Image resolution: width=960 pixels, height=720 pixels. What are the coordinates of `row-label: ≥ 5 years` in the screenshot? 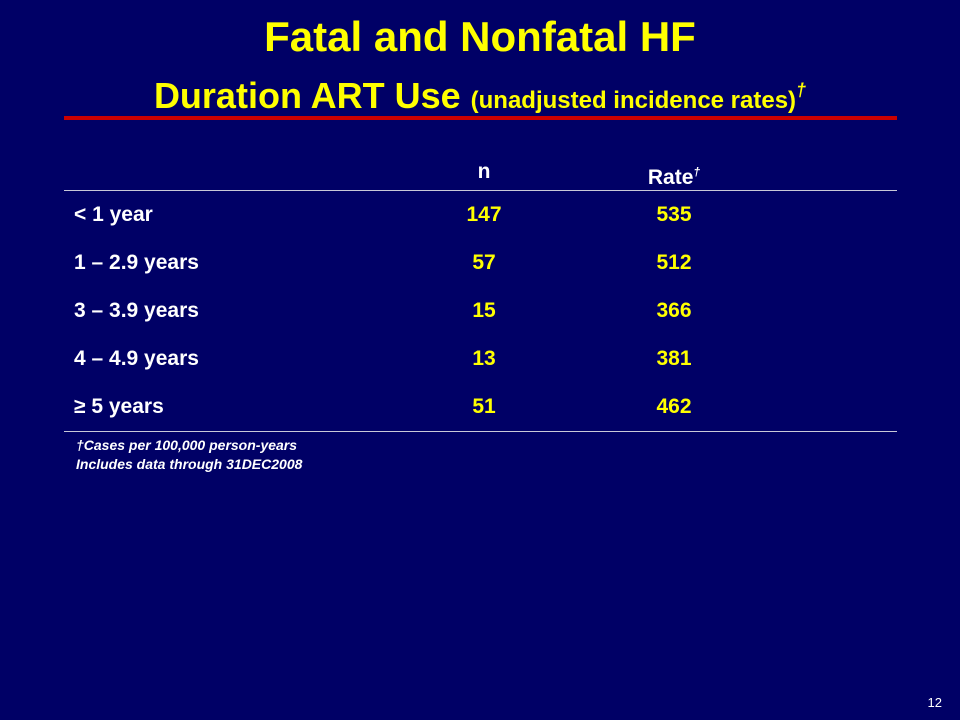 It's located at (119, 406).